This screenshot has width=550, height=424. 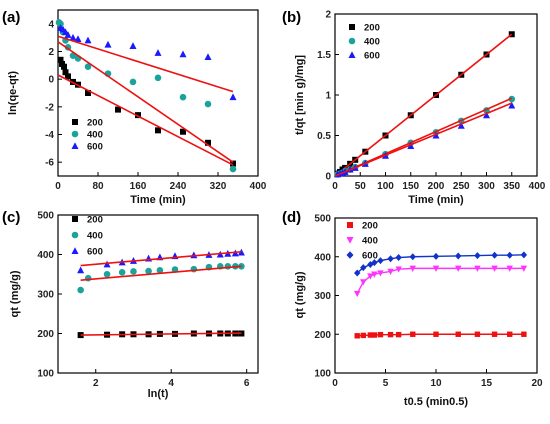 I want to click on fit-line, so click(x=423, y=105).